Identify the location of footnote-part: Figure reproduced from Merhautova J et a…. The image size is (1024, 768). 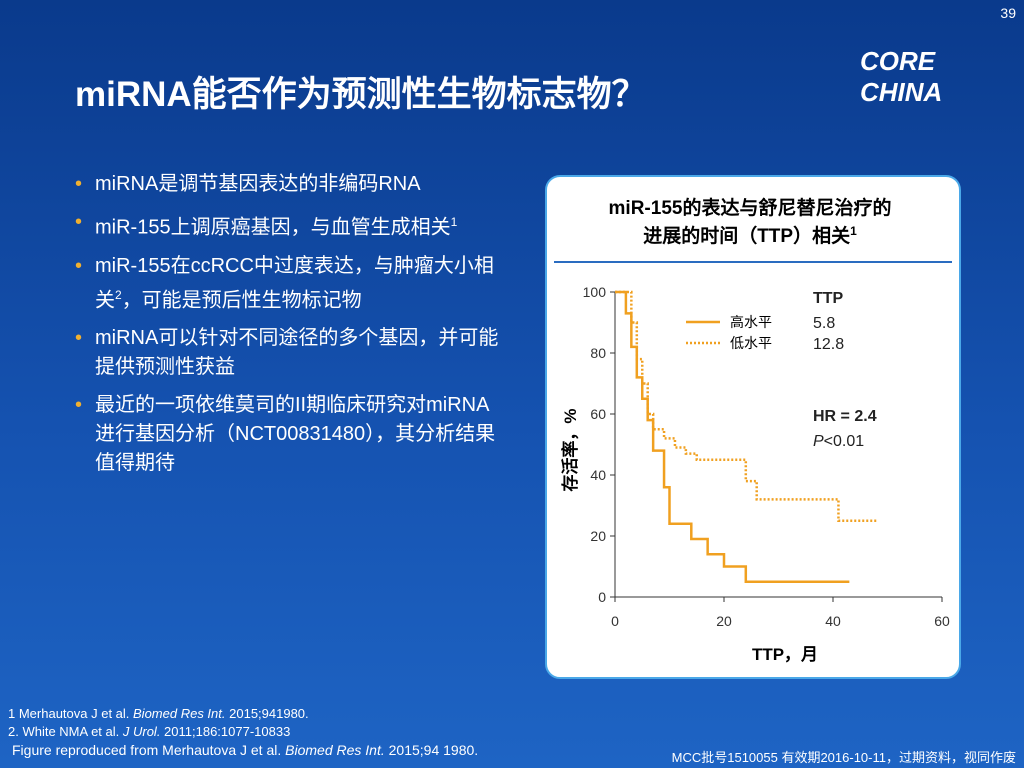
(149, 750).